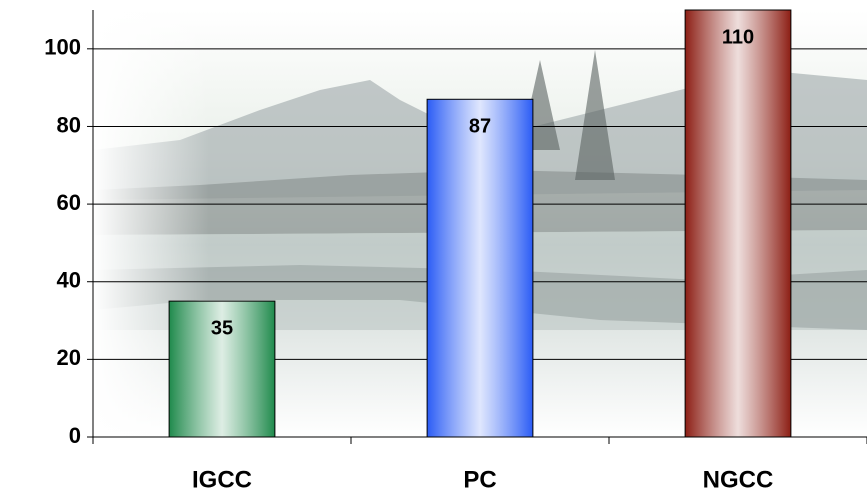 The width and height of the screenshot is (867, 500). I want to click on y-tick-label: 100, so click(62, 47).